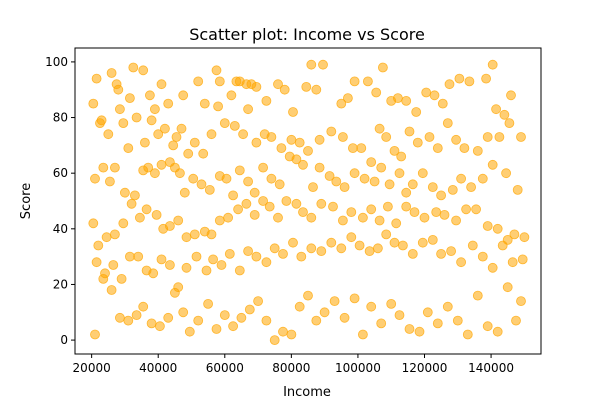 This screenshot has height=404, width=600. Describe the element at coordinates (491, 368) in the screenshot. I see `x-tick-label: 140000` at that location.